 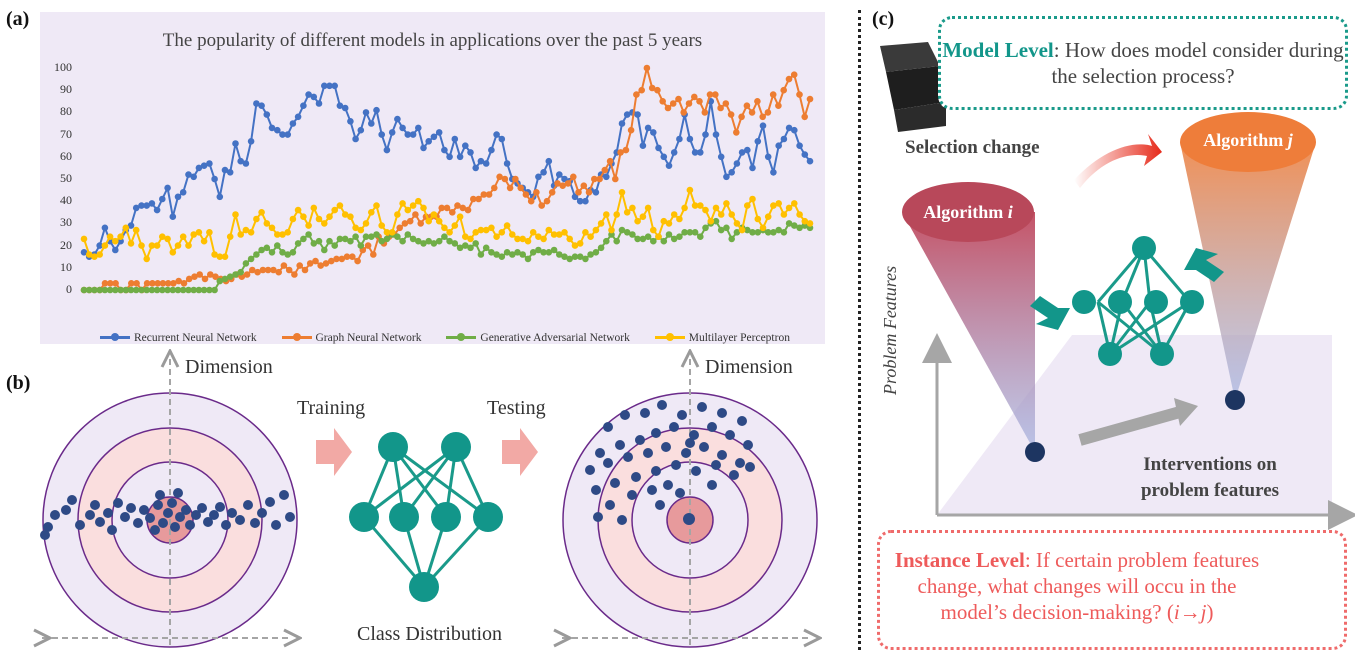 I want to click on class-network, so click(x=426, y=517).